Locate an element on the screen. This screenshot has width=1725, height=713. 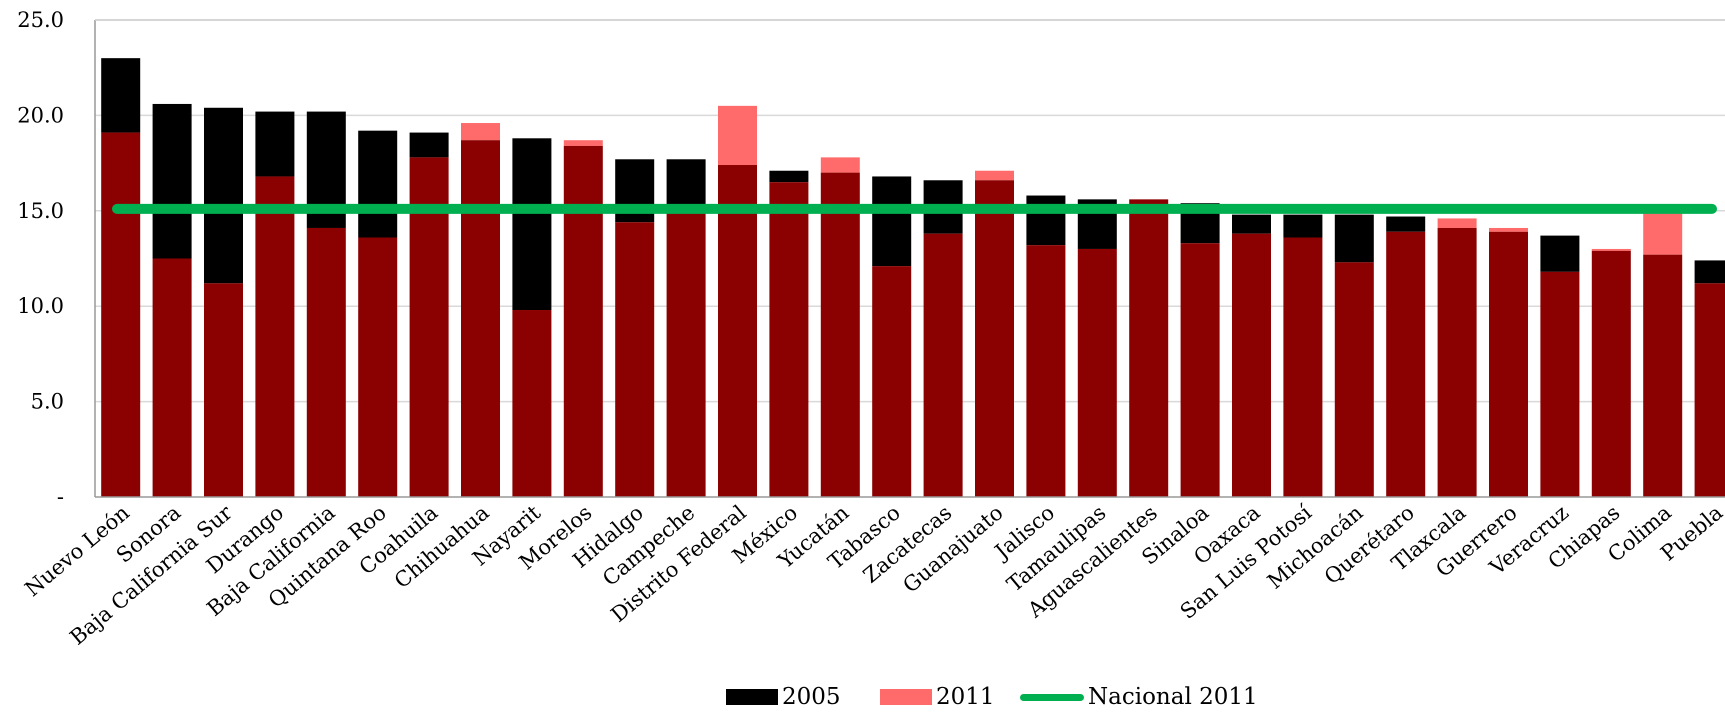
legend-label-nacional-2011: Nacional 2011 is located at coordinates (1173, 697).